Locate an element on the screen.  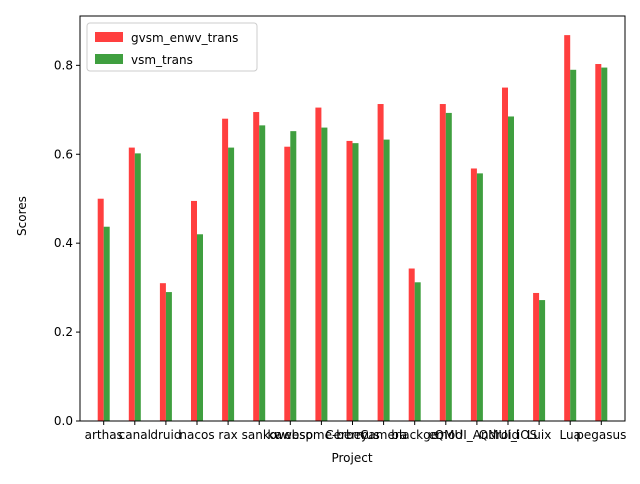
y-tick-label: 0.6 is located at coordinates (63, 154).